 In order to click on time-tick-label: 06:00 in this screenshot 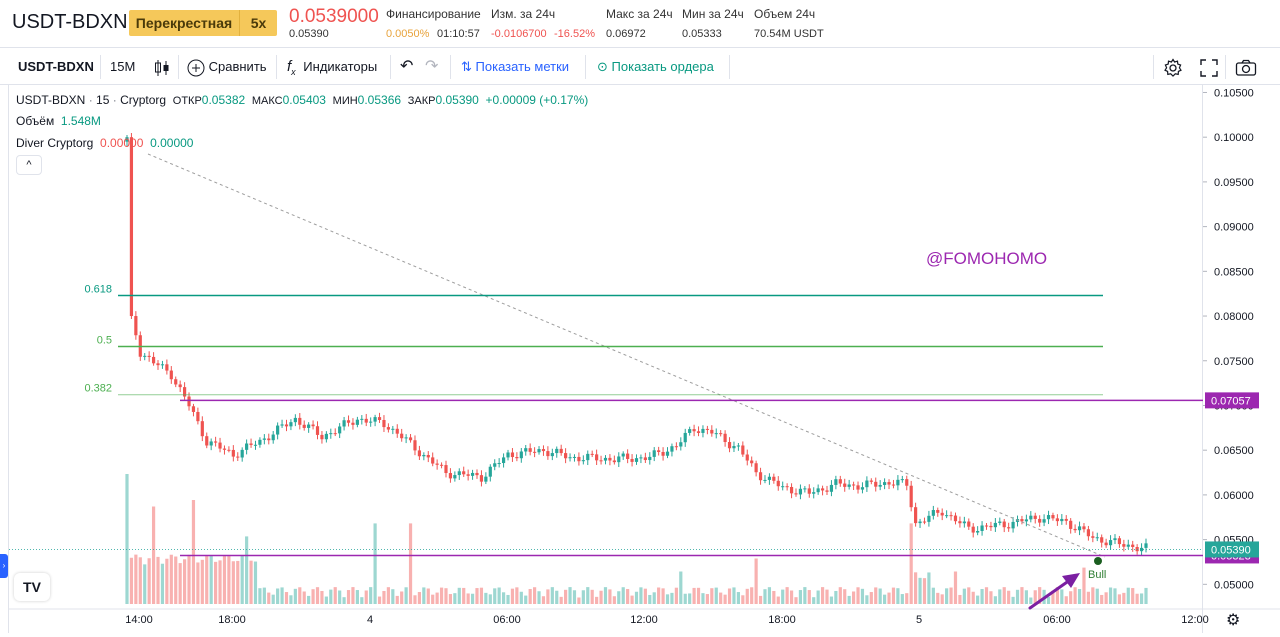, I will do `click(507, 620)`.